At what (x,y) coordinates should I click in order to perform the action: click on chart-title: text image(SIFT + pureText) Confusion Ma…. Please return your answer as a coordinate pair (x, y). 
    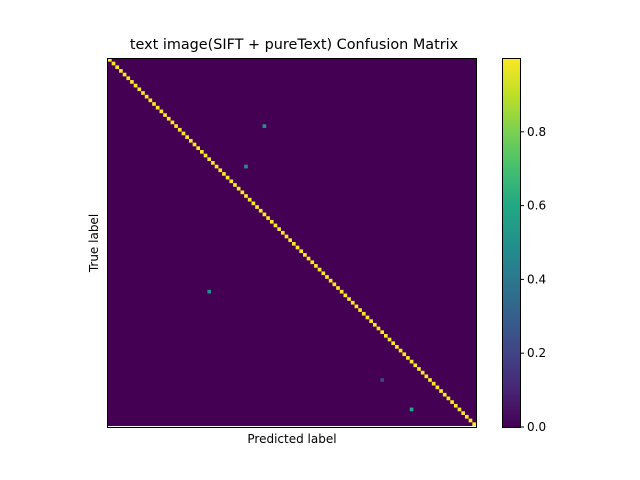
    Looking at the image, I should click on (294, 45).